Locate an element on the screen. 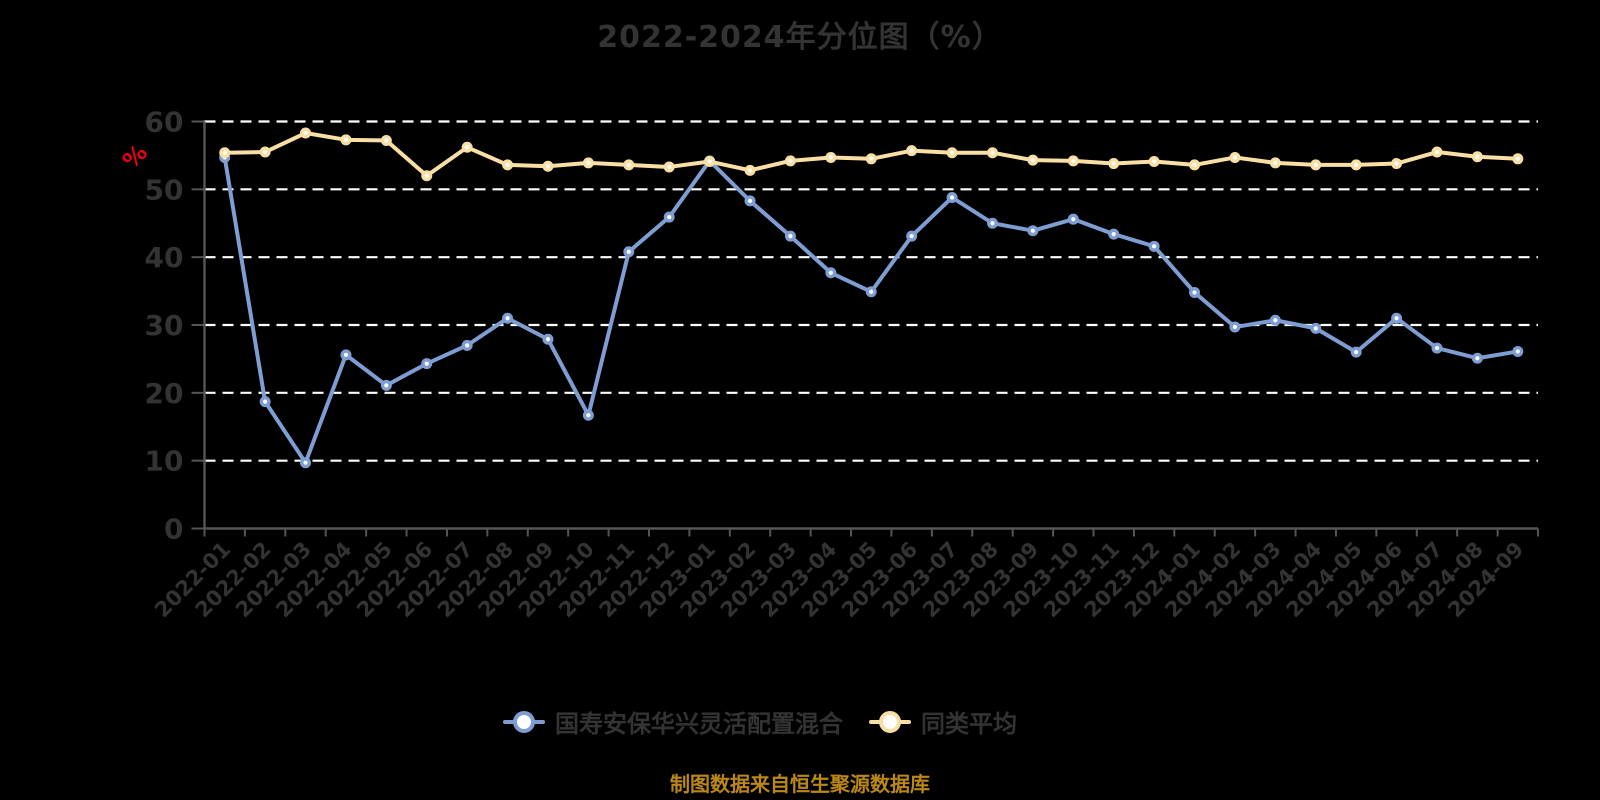  y-tick-label: 0 is located at coordinates (173, 529).